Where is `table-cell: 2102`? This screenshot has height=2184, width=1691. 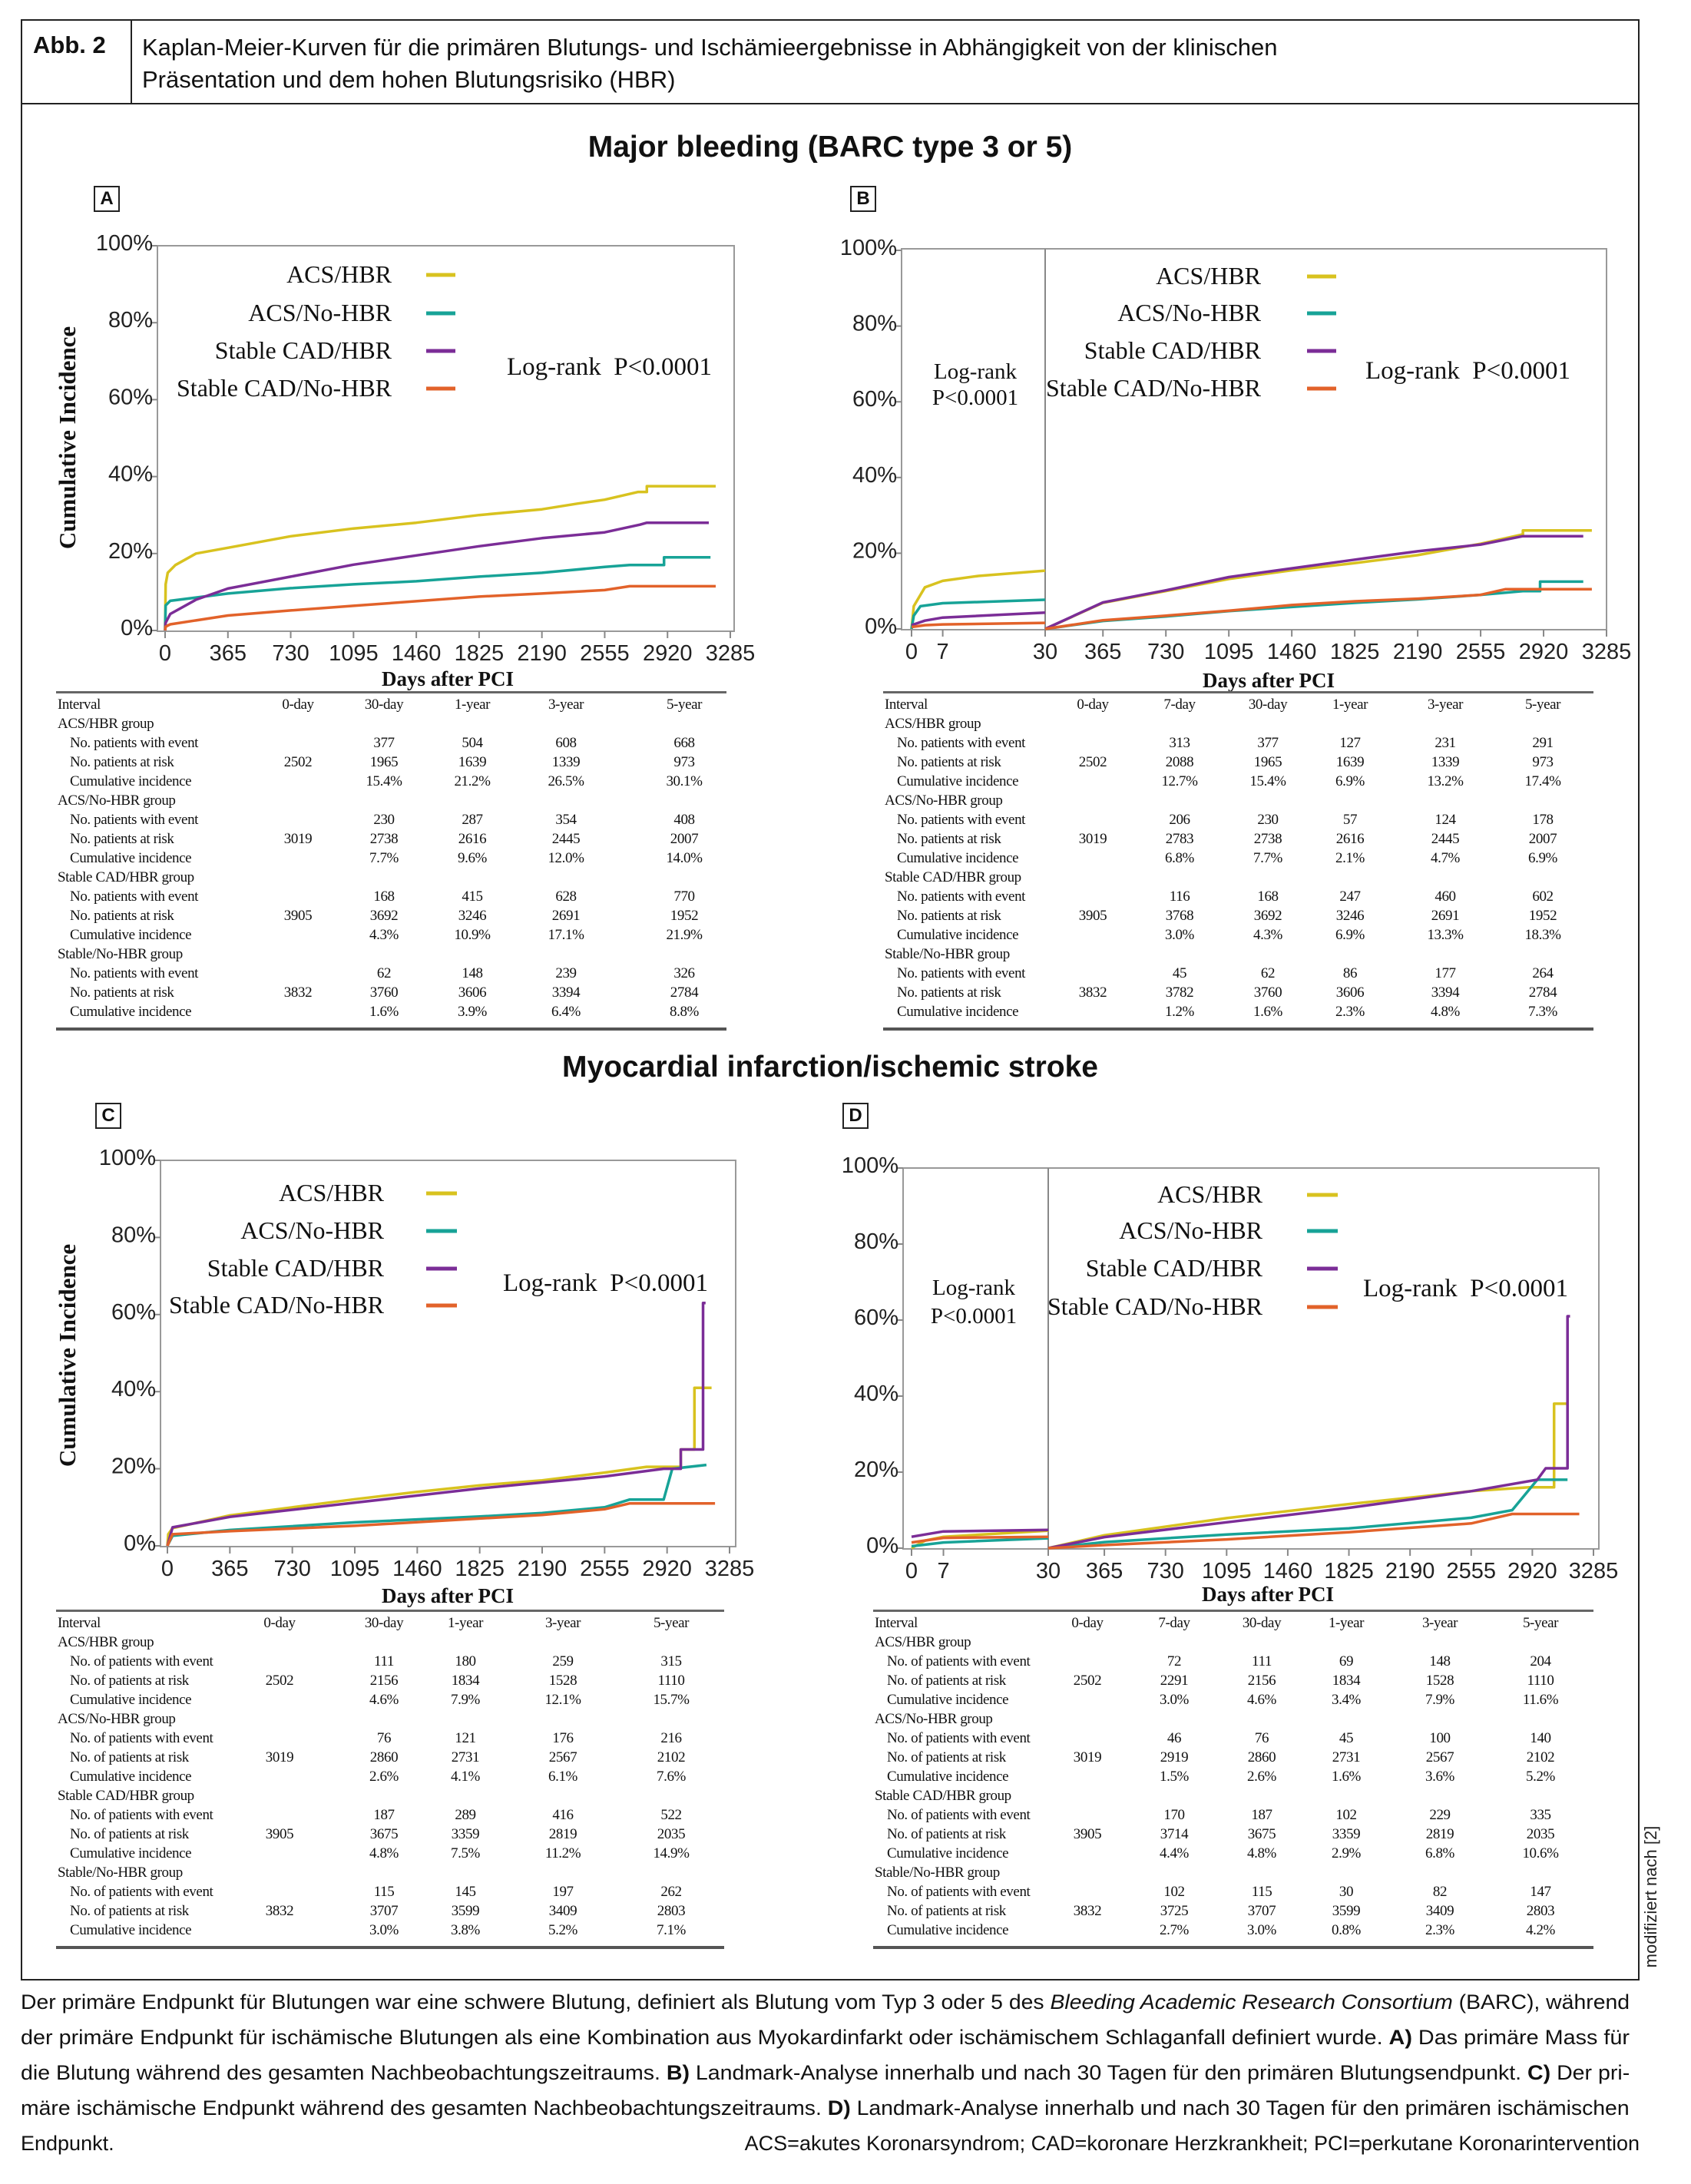
table-cell: 2102 is located at coordinates (671, 1757).